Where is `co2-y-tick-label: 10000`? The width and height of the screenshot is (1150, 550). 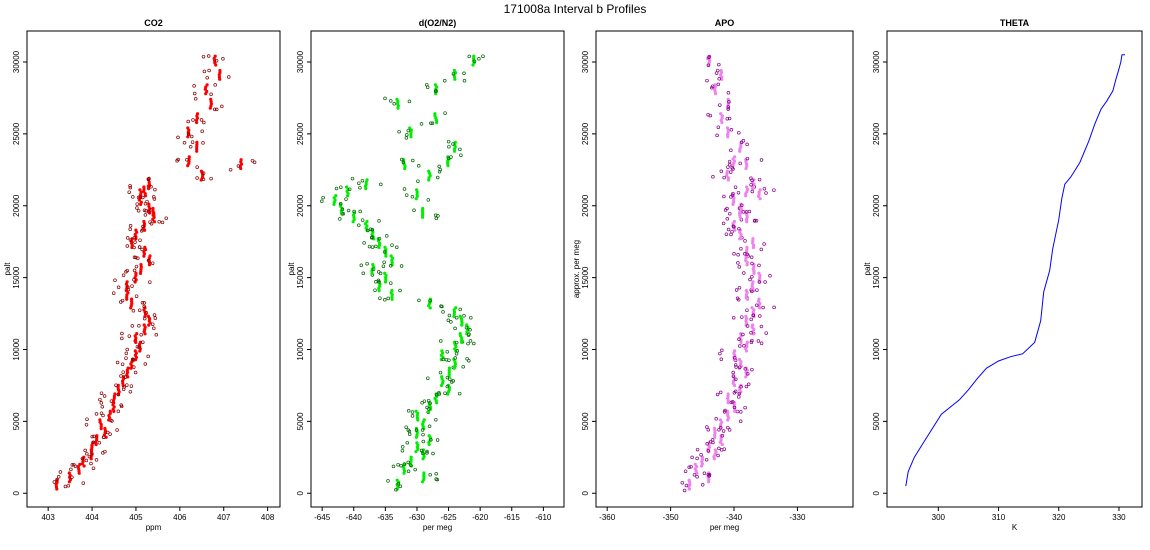
co2-y-tick-label: 10000 is located at coordinates (16, 349).